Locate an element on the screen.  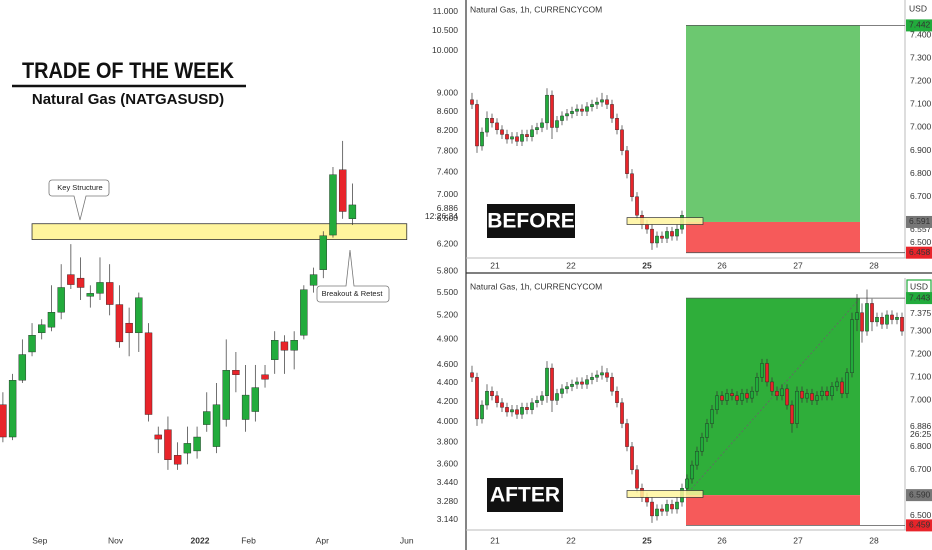
y-tick-label: 7.000 is located at coordinates (921, 127).